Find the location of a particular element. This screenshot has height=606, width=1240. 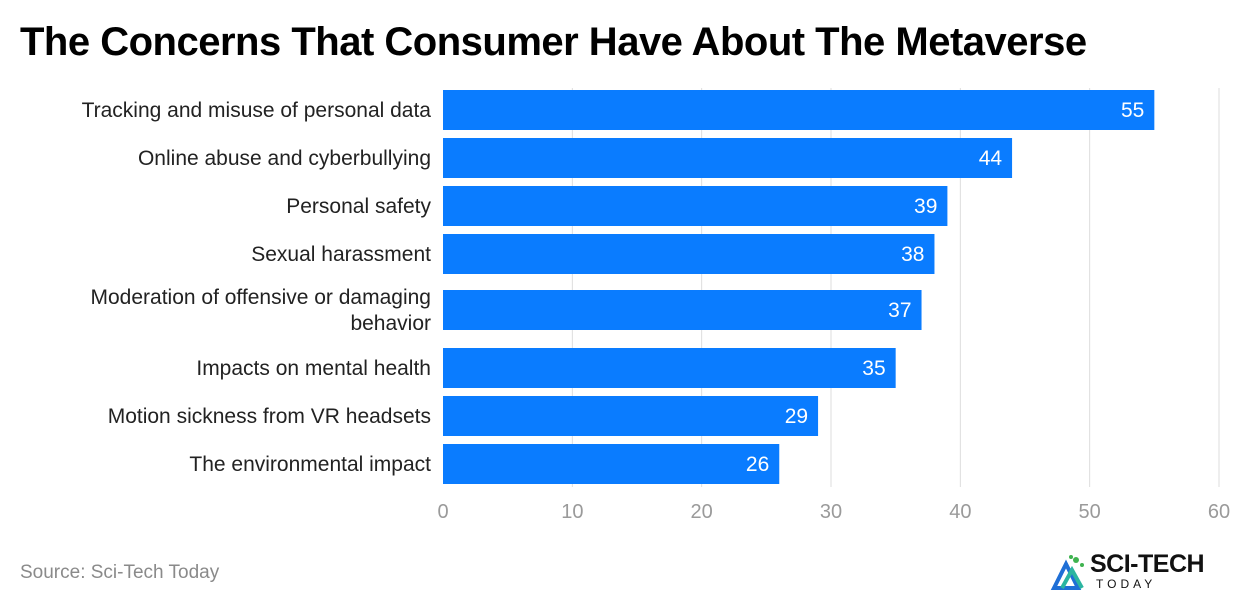

category-label: Sexual harassment is located at coordinates (341, 254).